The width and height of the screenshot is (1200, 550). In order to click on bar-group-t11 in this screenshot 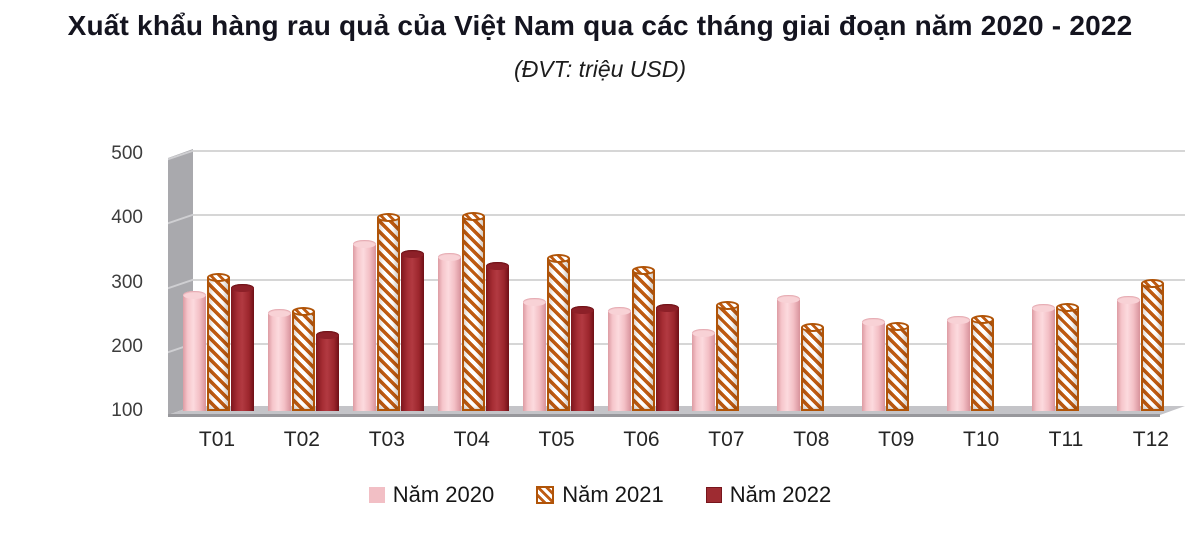, I will do `click(1068, 281)`.